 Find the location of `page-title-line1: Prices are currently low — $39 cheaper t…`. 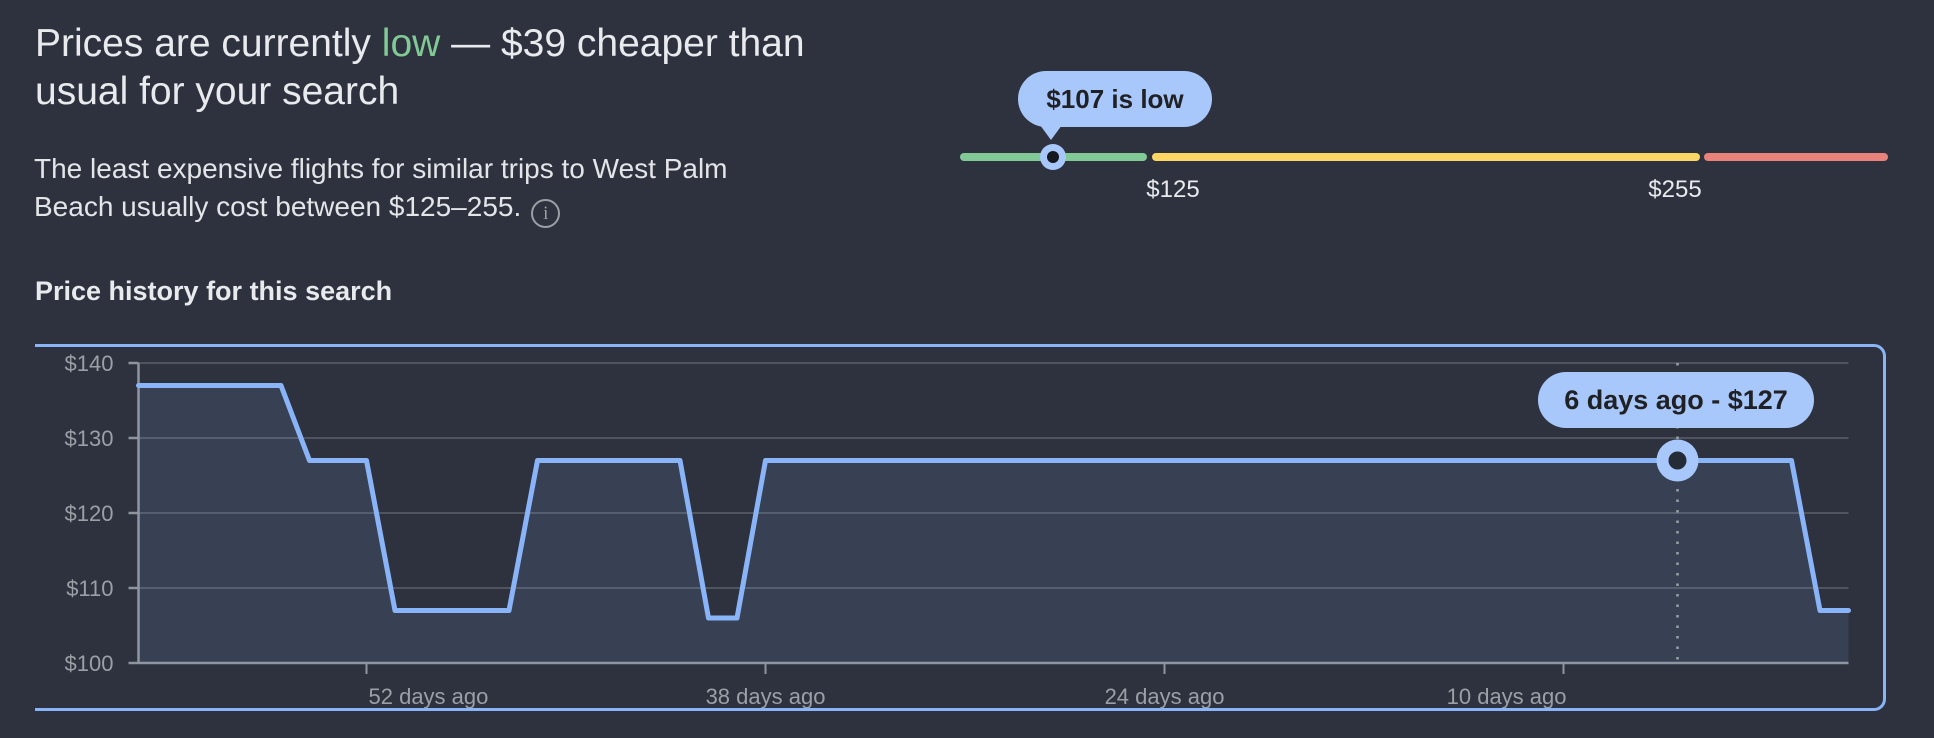

page-title-line1: Prices are currently low — $39 cheaper t… is located at coordinates (485, 44).